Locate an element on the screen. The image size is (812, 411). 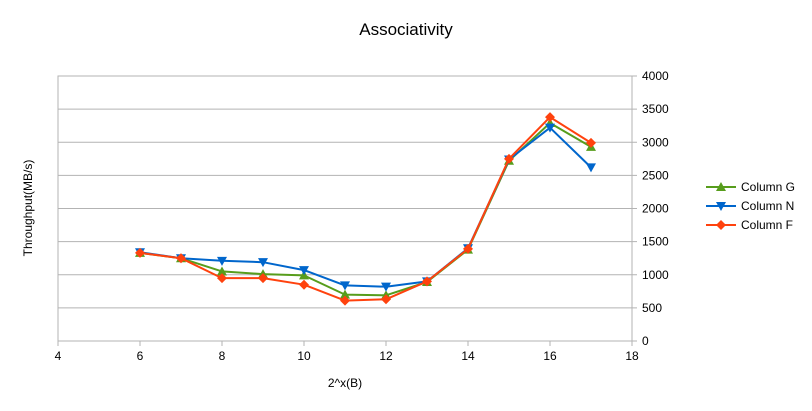
y-axis-label: Throughput(MB/s) is located at coordinates (28, 208).